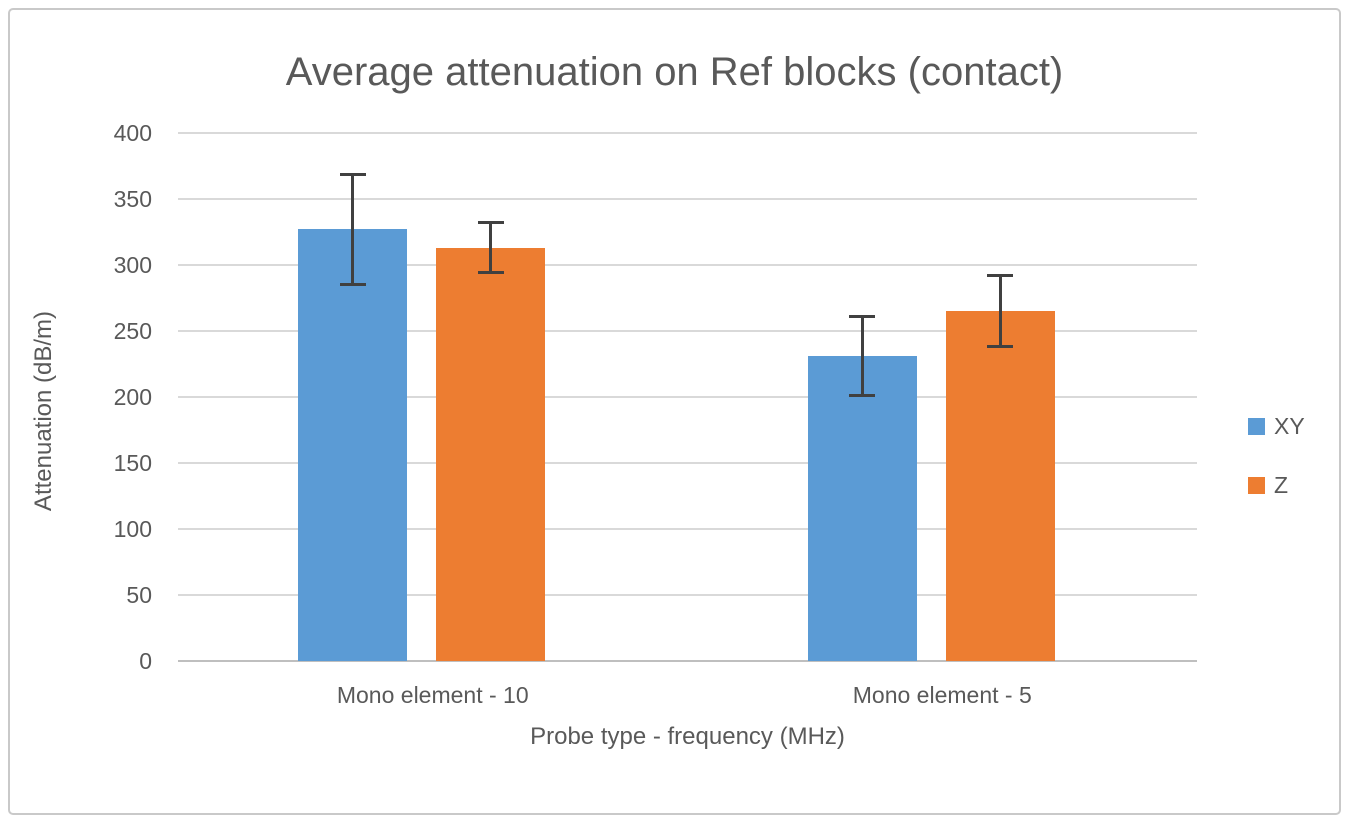 The height and width of the screenshot is (823, 1349). What do you see at coordinates (145, 661) in the screenshot?
I see `y-tick-label-0: 0` at bounding box center [145, 661].